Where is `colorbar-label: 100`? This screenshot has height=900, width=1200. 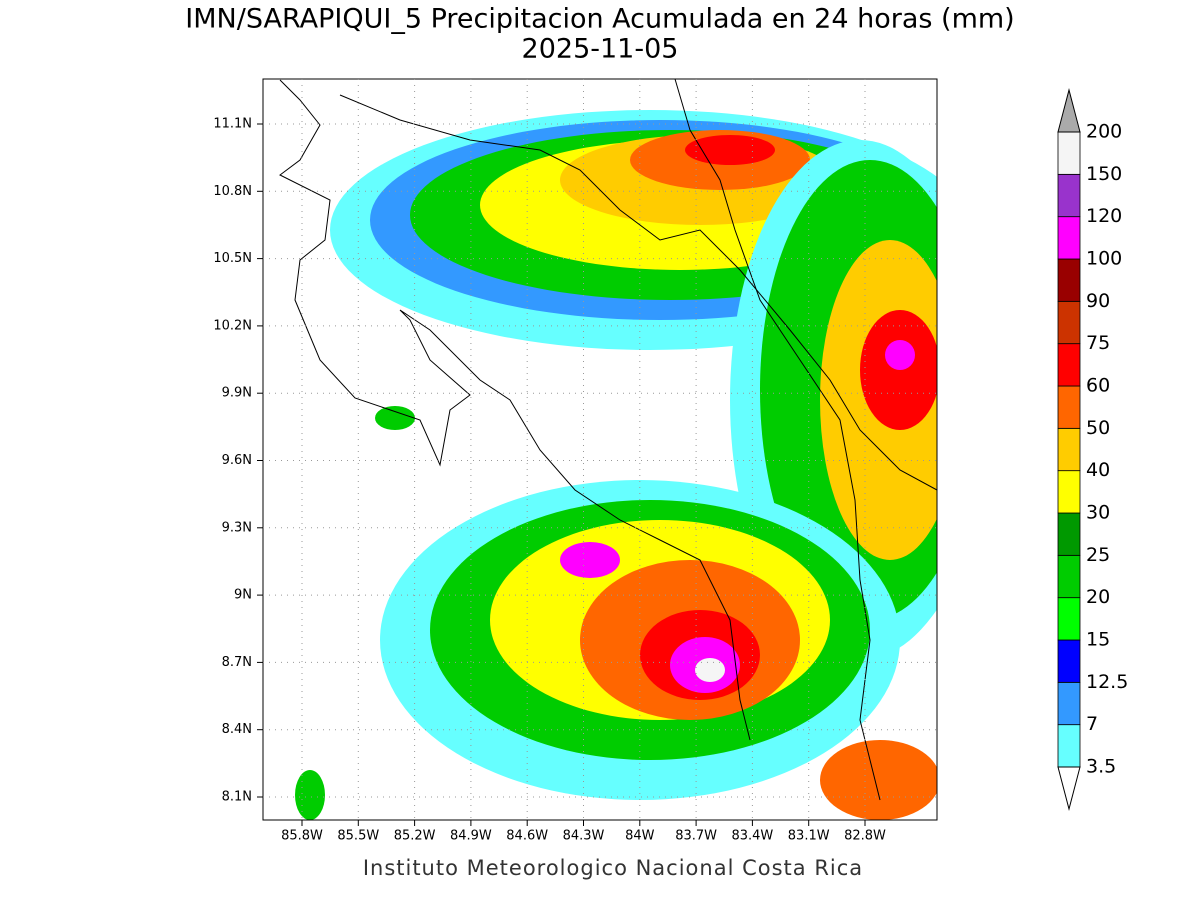 colorbar-label: 100 is located at coordinates (1104, 259).